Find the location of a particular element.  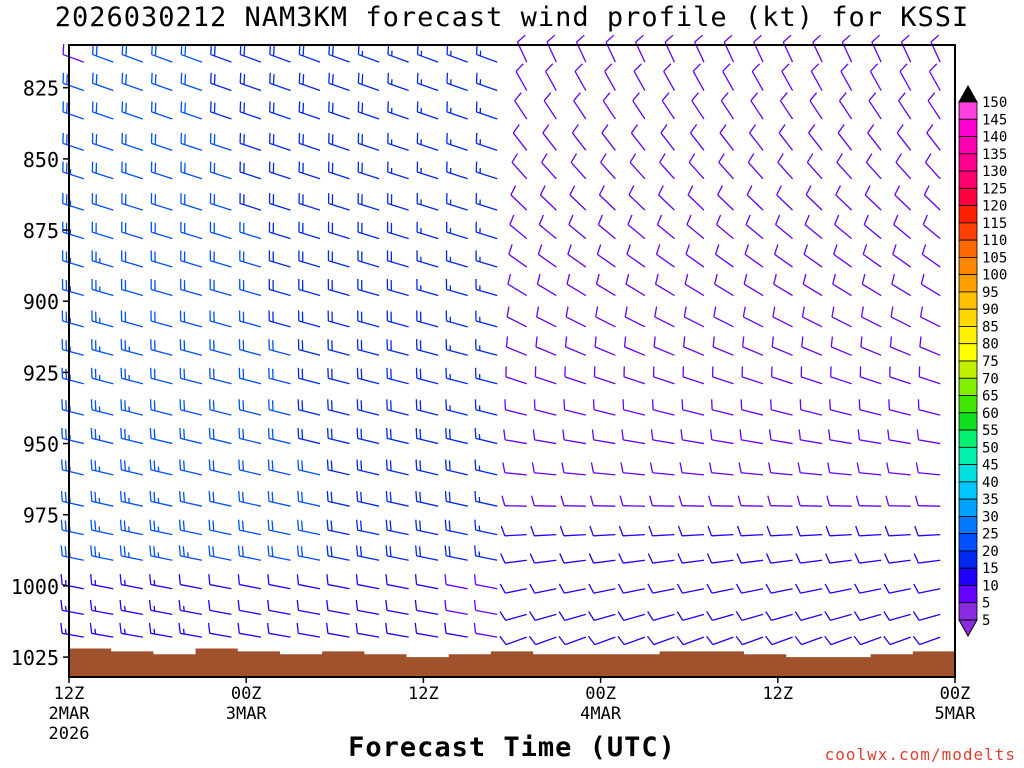

colorbar-label: 5 is located at coordinates (986, 621).